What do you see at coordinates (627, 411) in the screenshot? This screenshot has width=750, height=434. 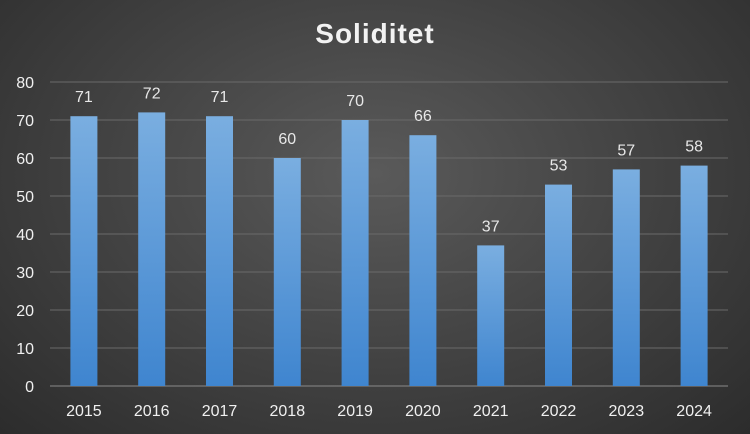 I see `x-tick-label: 2023` at bounding box center [627, 411].